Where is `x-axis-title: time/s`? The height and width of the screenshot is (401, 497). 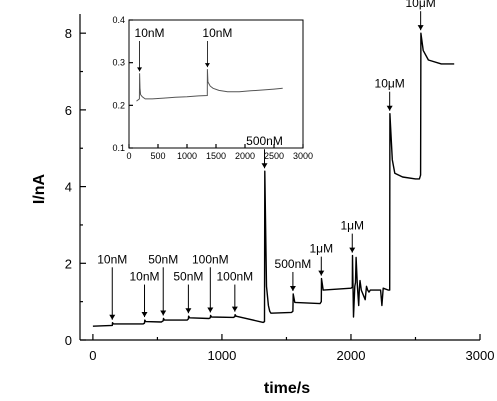
x-axis-title: time/s is located at coordinates (287, 388).